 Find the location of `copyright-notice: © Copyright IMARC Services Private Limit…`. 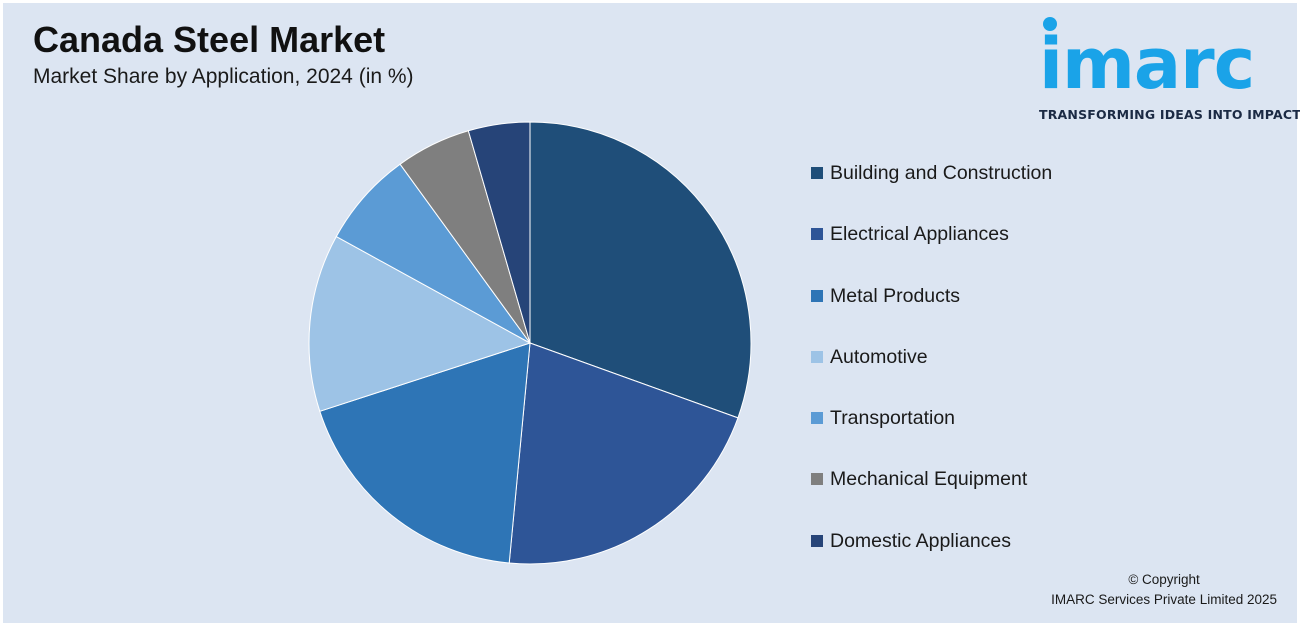

copyright-notice: © Copyright IMARC Services Private Limit… is located at coordinates (1164, 590).